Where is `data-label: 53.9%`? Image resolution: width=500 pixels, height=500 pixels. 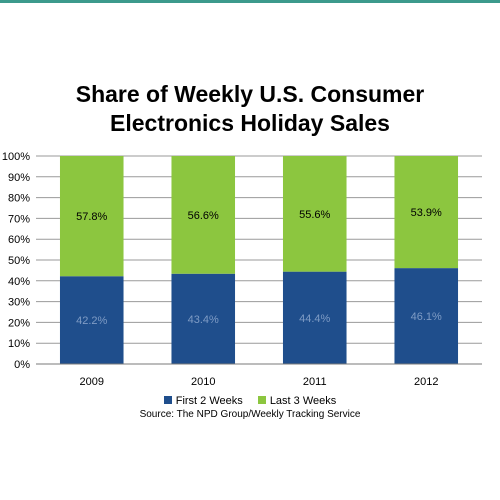
data-label: 53.9% is located at coordinates (426, 213).